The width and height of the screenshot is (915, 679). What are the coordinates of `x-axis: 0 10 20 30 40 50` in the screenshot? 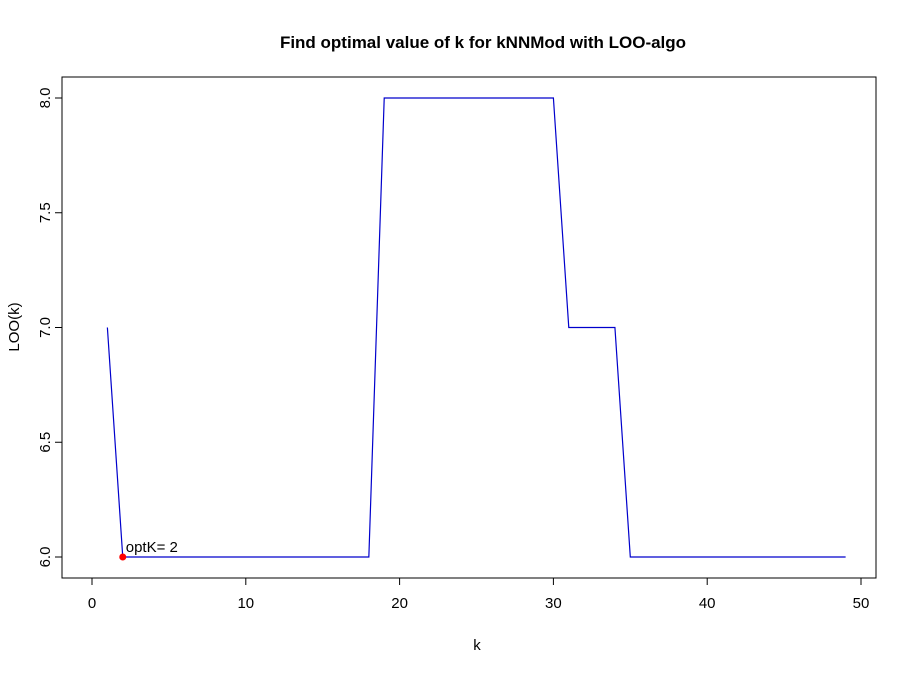 It's located at (479, 594).